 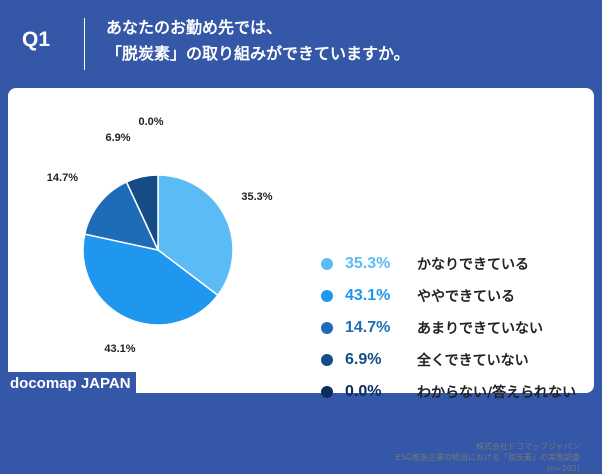 I want to click on legend-percent: 6.9%, so click(x=363, y=359).